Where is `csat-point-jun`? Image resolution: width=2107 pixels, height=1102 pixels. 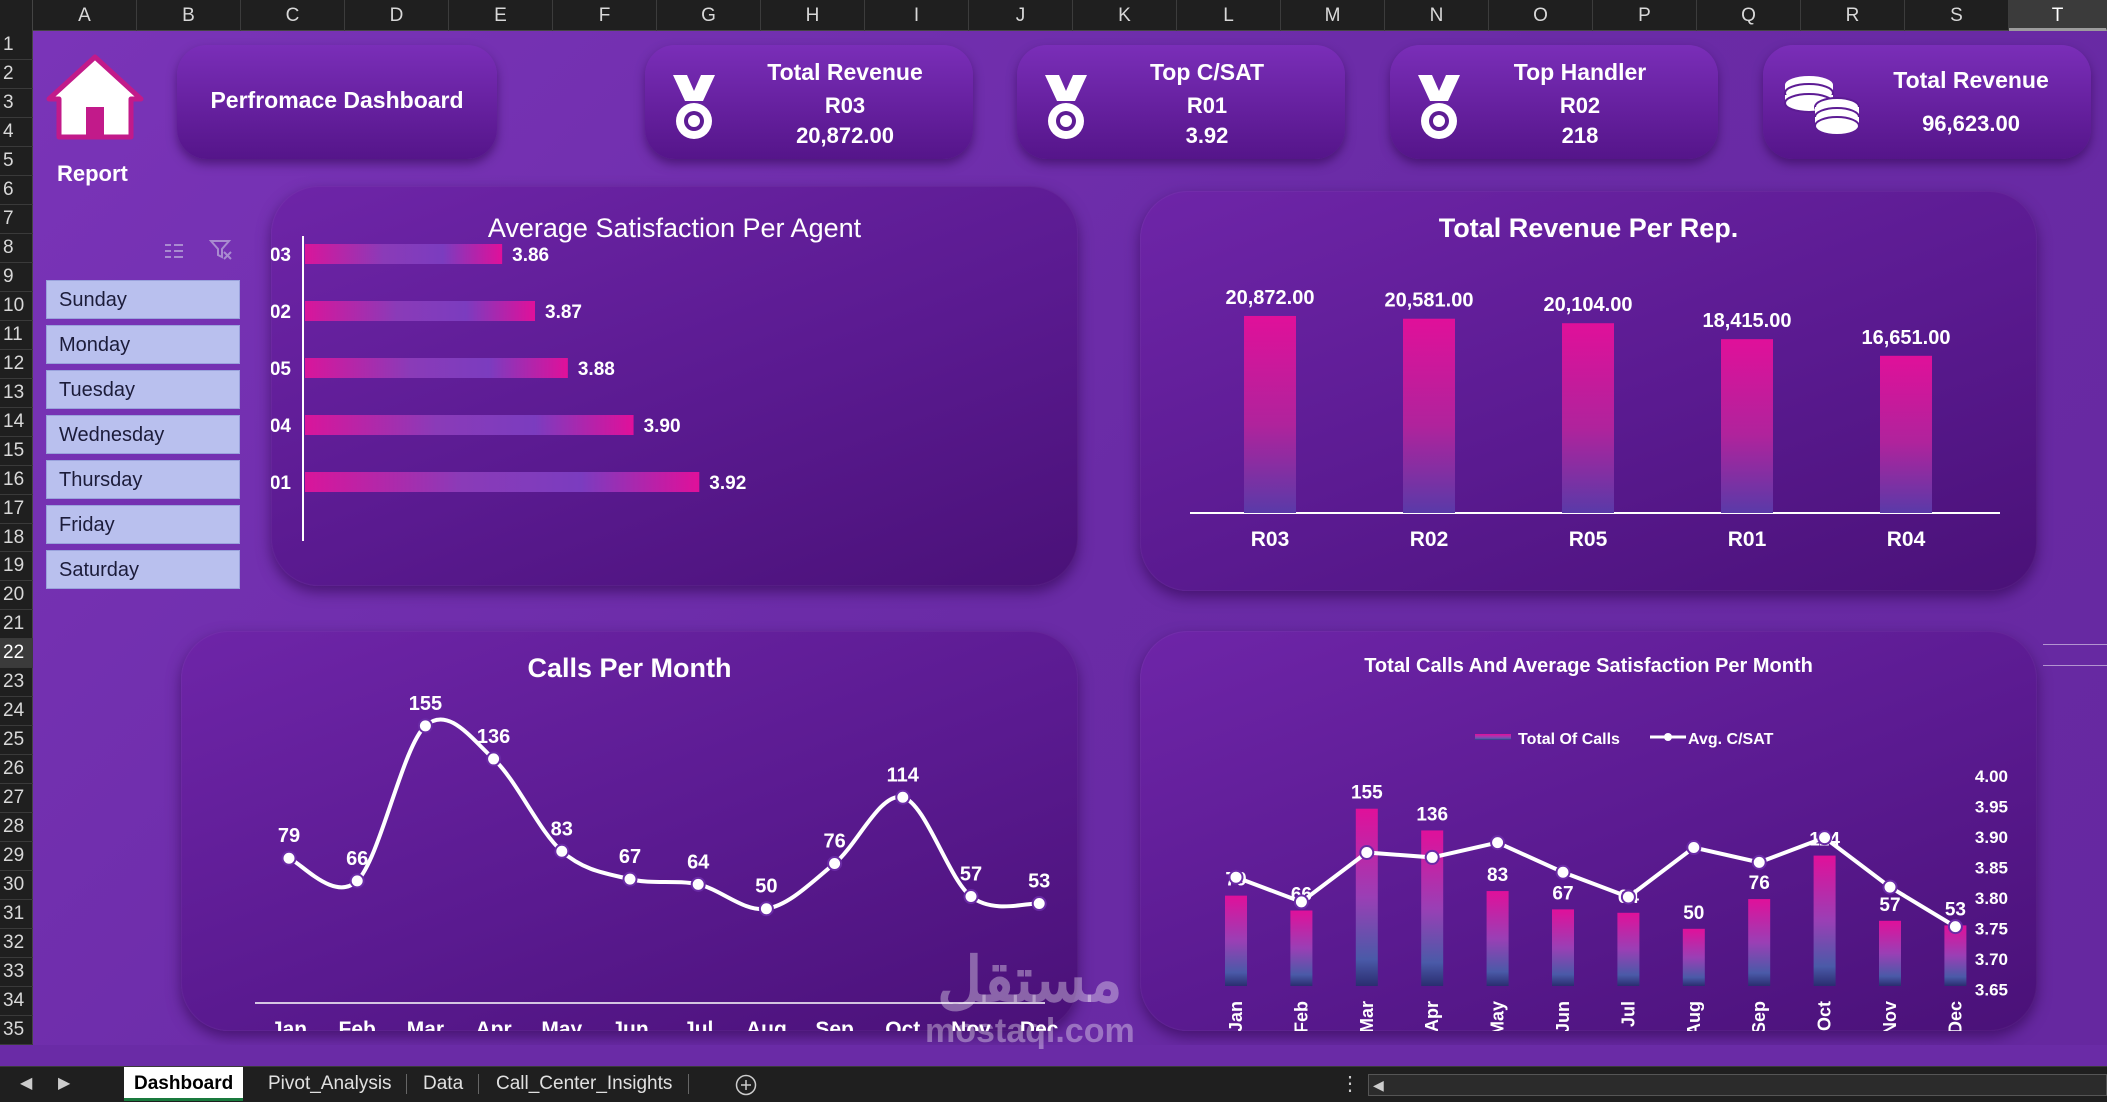
csat-point-jun is located at coordinates (1563, 872).